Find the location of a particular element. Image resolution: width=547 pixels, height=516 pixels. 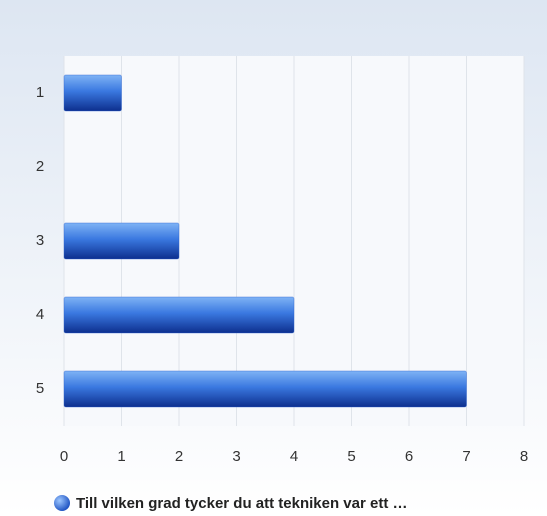

x-tick-label: 1 is located at coordinates (121, 456).